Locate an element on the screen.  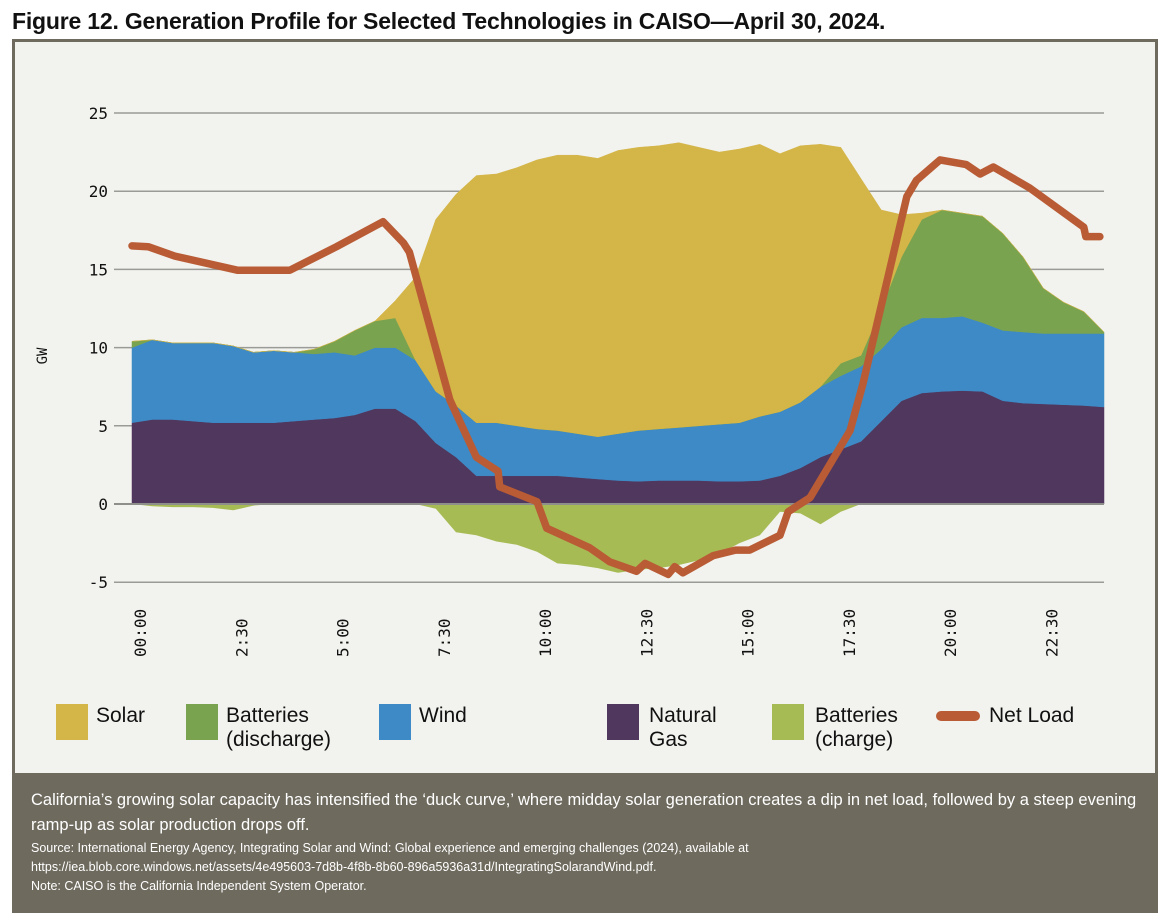
y-tick-label: 15 is located at coordinates (98, 269).